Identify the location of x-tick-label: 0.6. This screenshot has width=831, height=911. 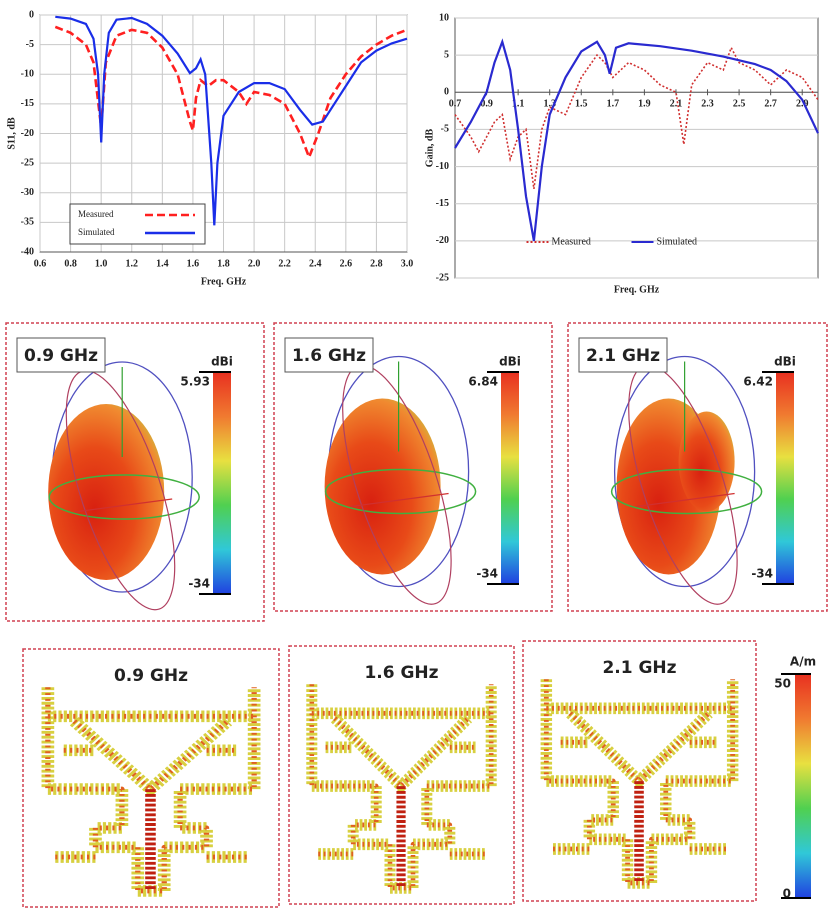
(40, 263).